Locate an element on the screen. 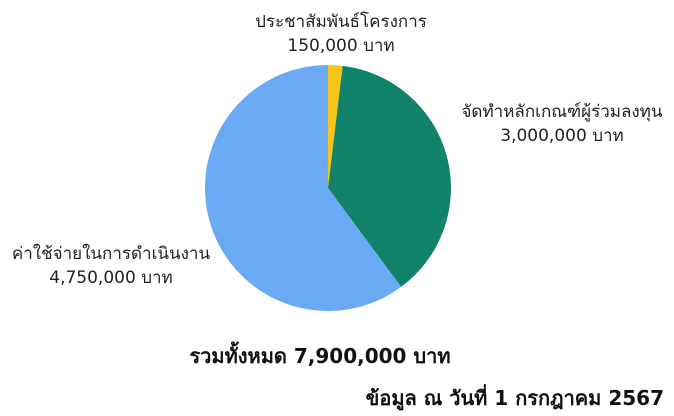  slice-value-ops: 4,750,000 บาท is located at coordinates (111, 278).